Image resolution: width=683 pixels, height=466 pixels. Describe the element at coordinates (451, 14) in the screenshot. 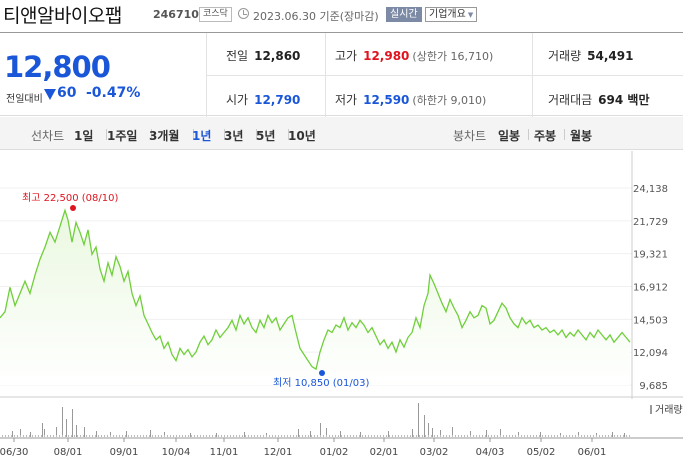

I see `company-overview-dropdown: 기업개요 ▼` at that location.